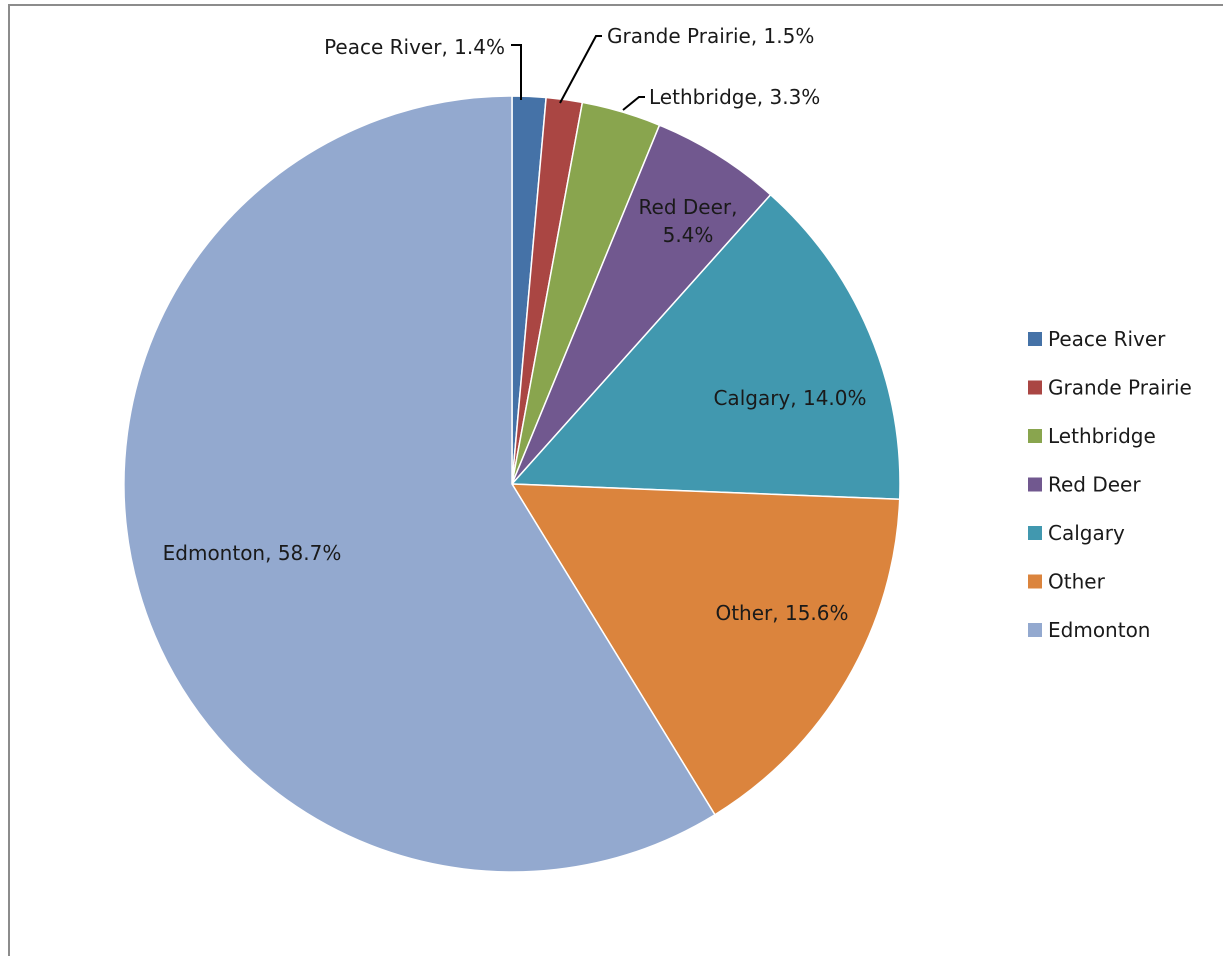 This screenshot has width=1225, height=956. Describe the element at coordinates (1035, 581) in the screenshot. I see `legend-swatch-other` at that location.